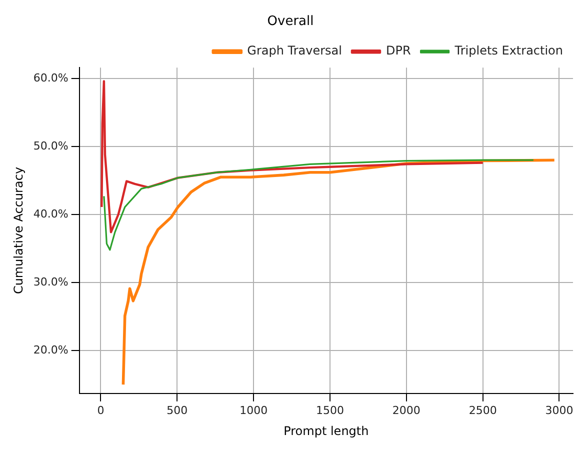 The height and width of the screenshot is (451, 585). I want to click on x-tick-label: 3000, so click(559, 410).